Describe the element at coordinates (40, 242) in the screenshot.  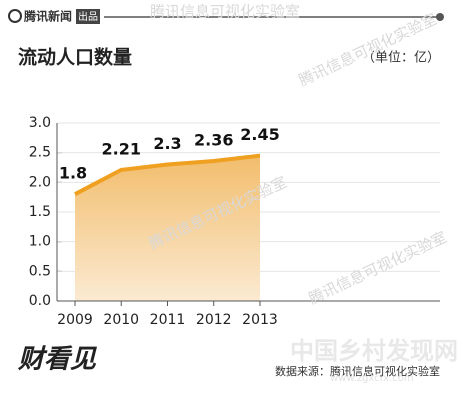
I see `y-tick-label: 1.0` at that location.